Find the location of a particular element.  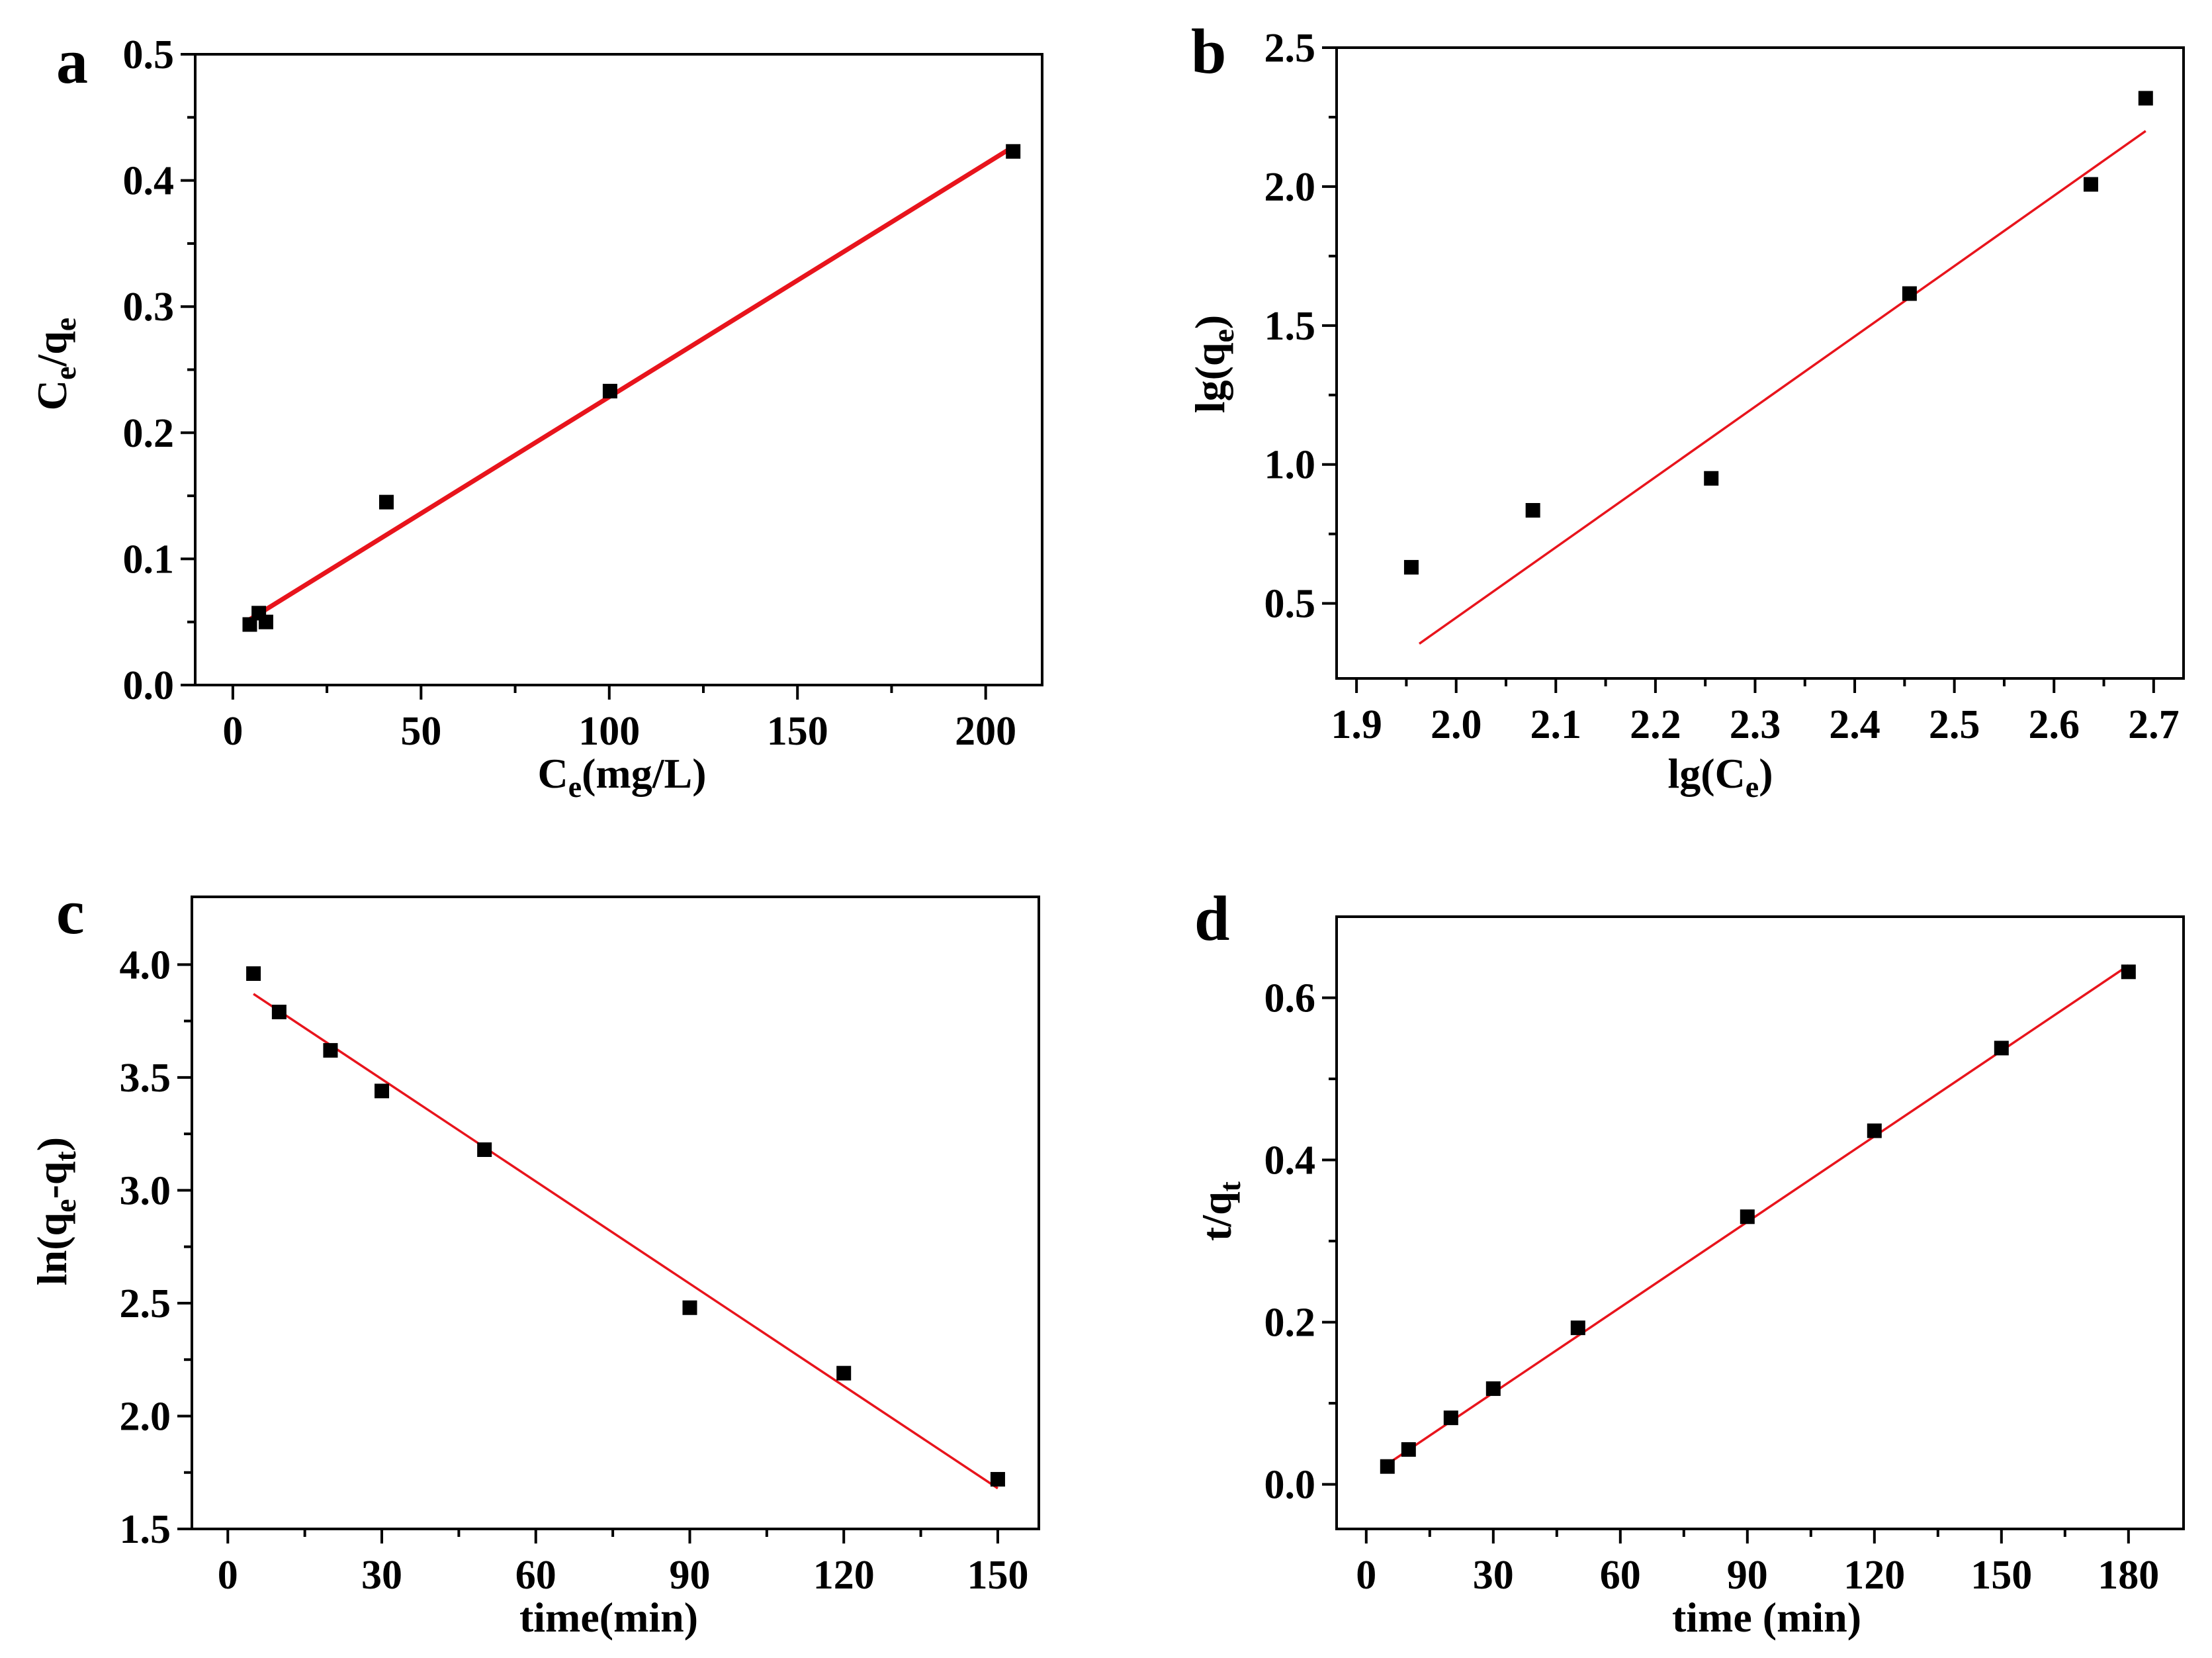

y-axis-label-c: ln(qe-qt) is located at coordinates (55, 1211).